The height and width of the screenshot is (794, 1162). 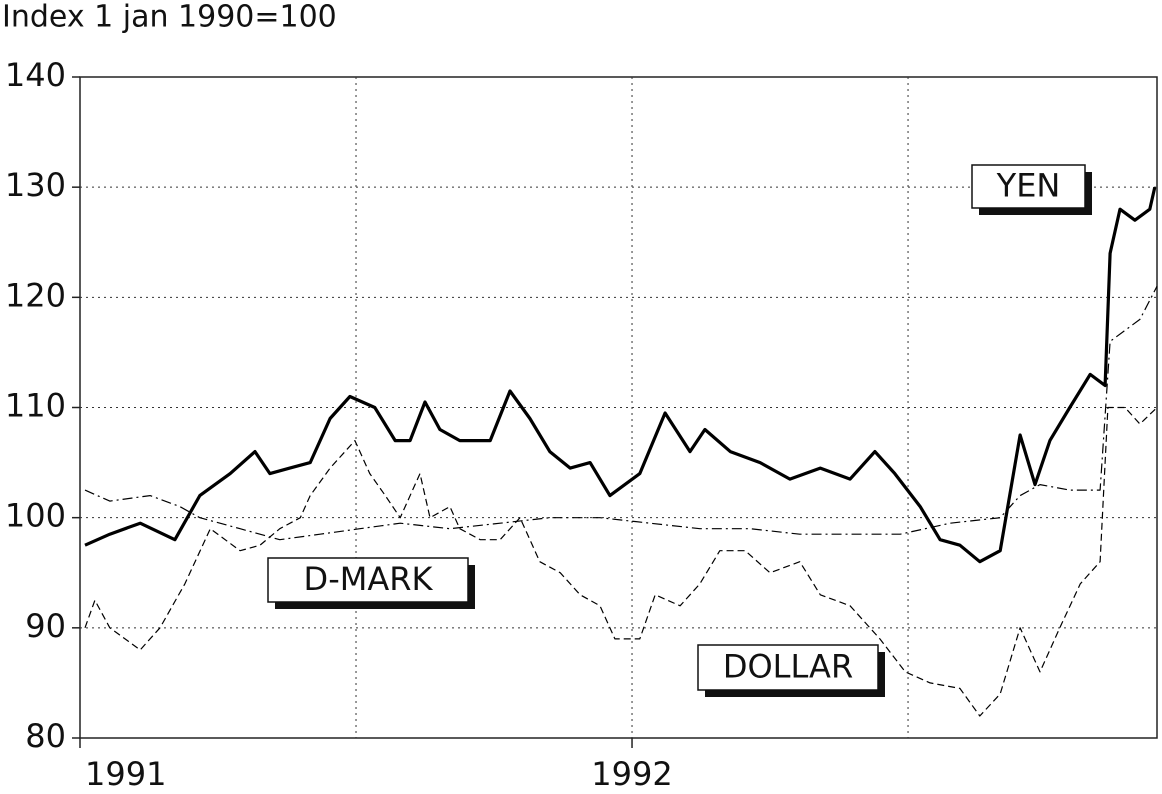 I want to click on y-tick-label: 140, so click(x=35, y=75).